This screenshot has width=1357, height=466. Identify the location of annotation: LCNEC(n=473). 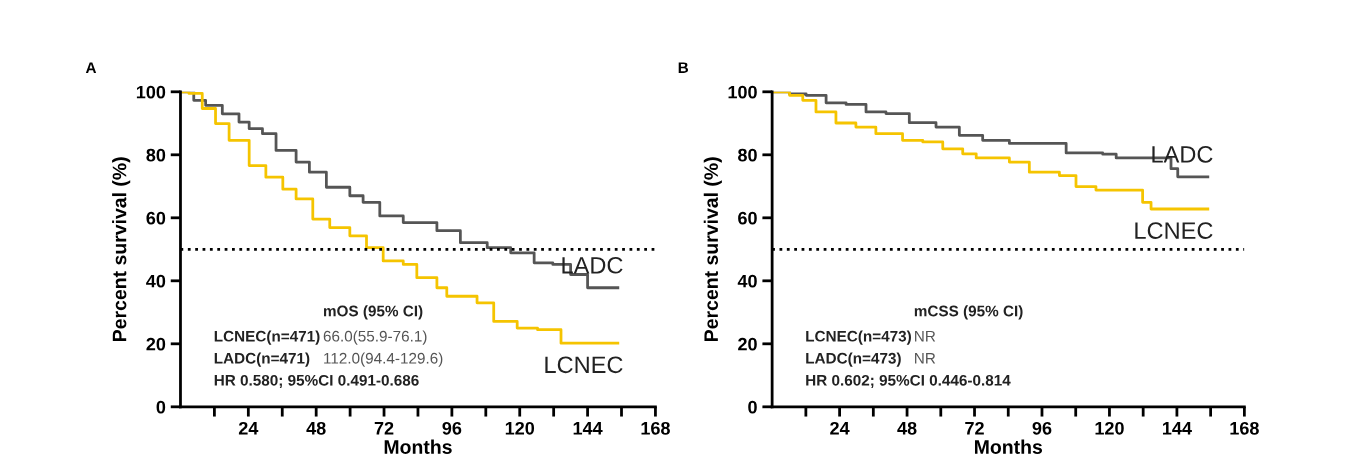
(858, 337).